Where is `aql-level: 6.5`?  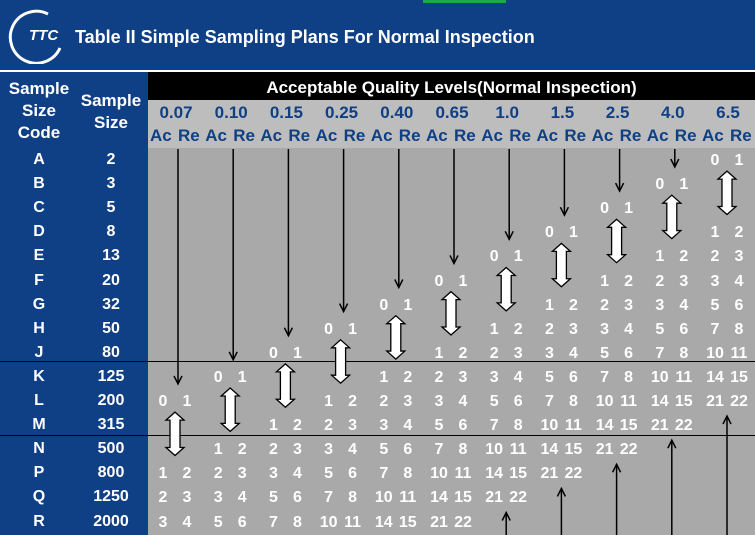 aql-level: 6.5 is located at coordinates (728, 112).